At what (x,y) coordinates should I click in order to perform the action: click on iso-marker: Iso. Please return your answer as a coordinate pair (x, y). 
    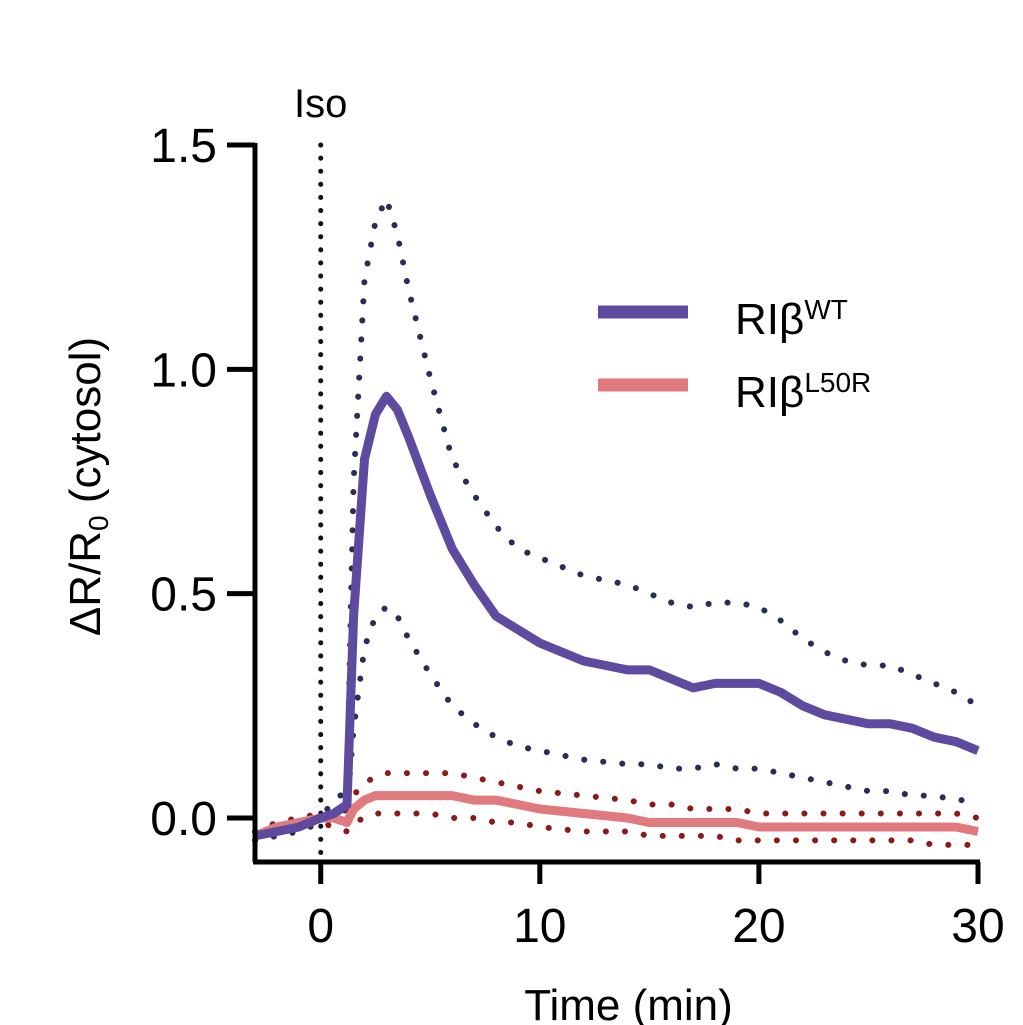
    Looking at the image, I should click on (320, 473).